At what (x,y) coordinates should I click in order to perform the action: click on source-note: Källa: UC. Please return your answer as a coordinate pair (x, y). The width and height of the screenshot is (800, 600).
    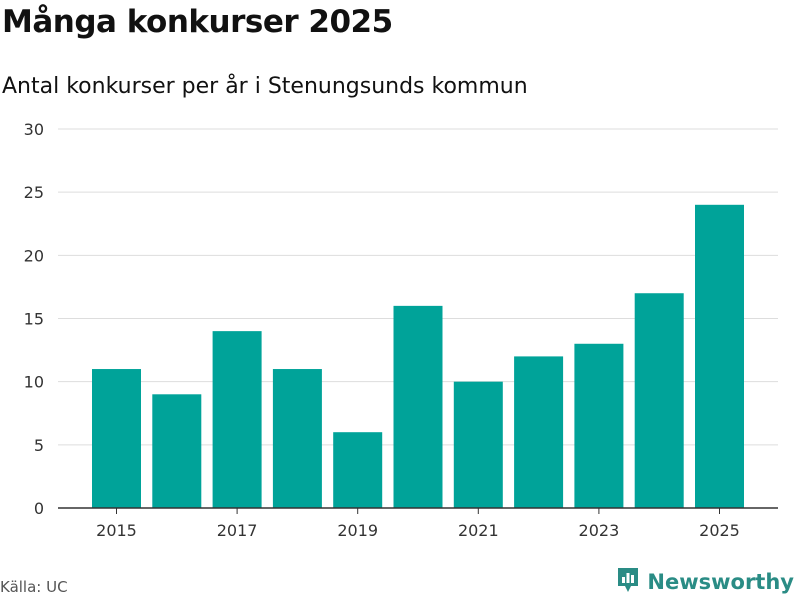
    Looking at the image, I should click on (34, 587).